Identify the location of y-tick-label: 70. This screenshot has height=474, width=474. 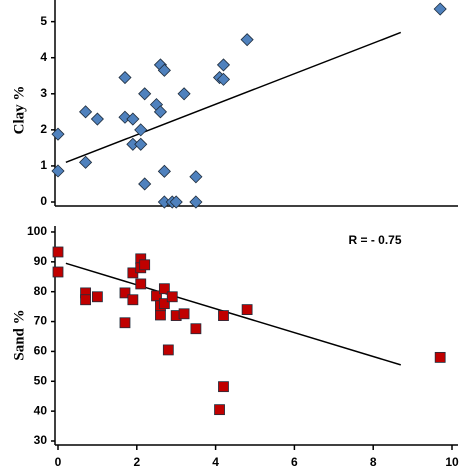
(41, 321).